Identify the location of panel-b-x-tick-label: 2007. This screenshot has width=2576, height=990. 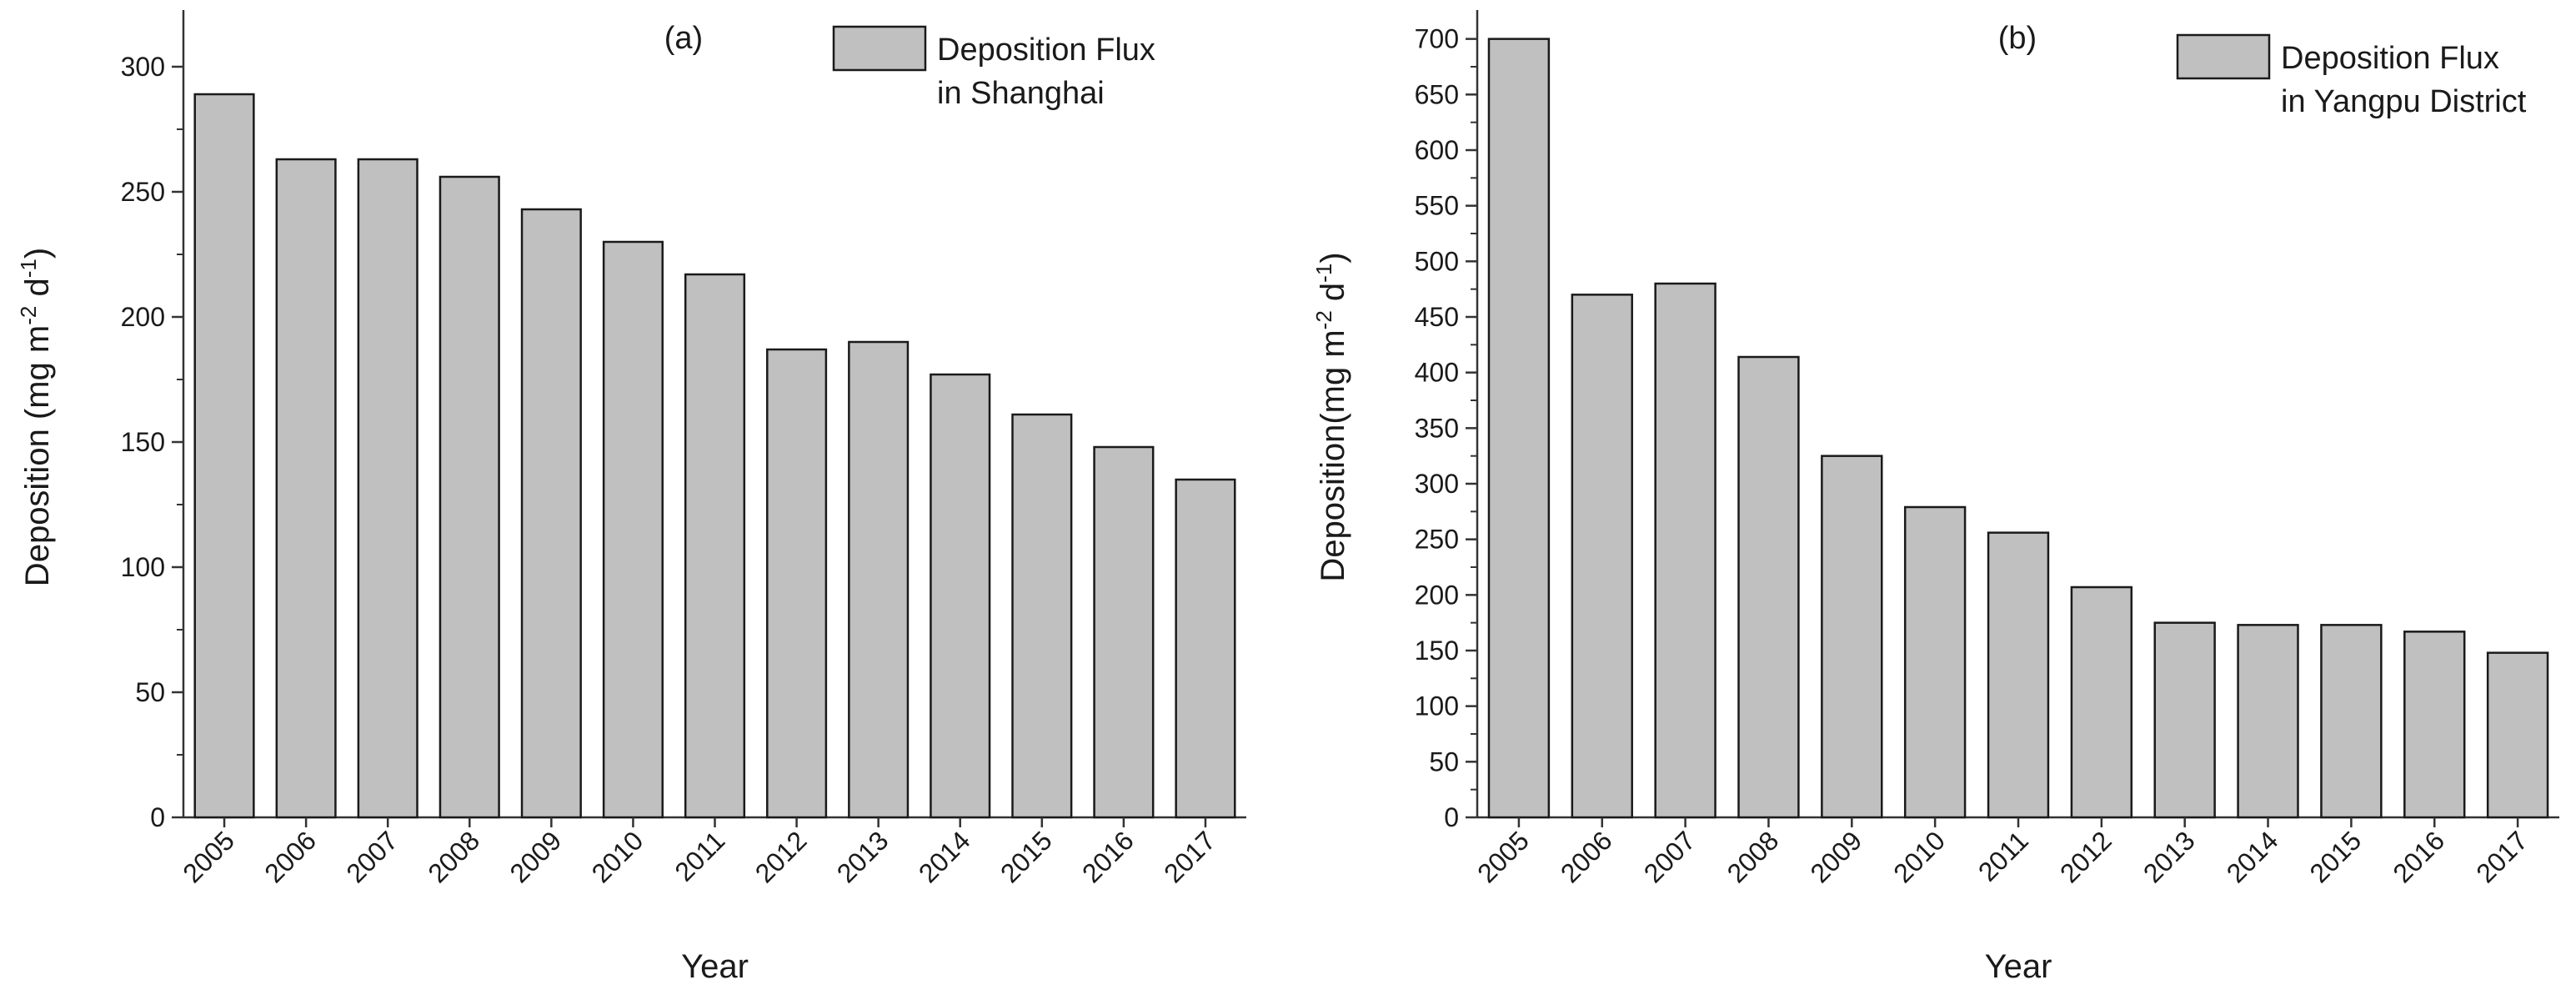
(1669, 856).